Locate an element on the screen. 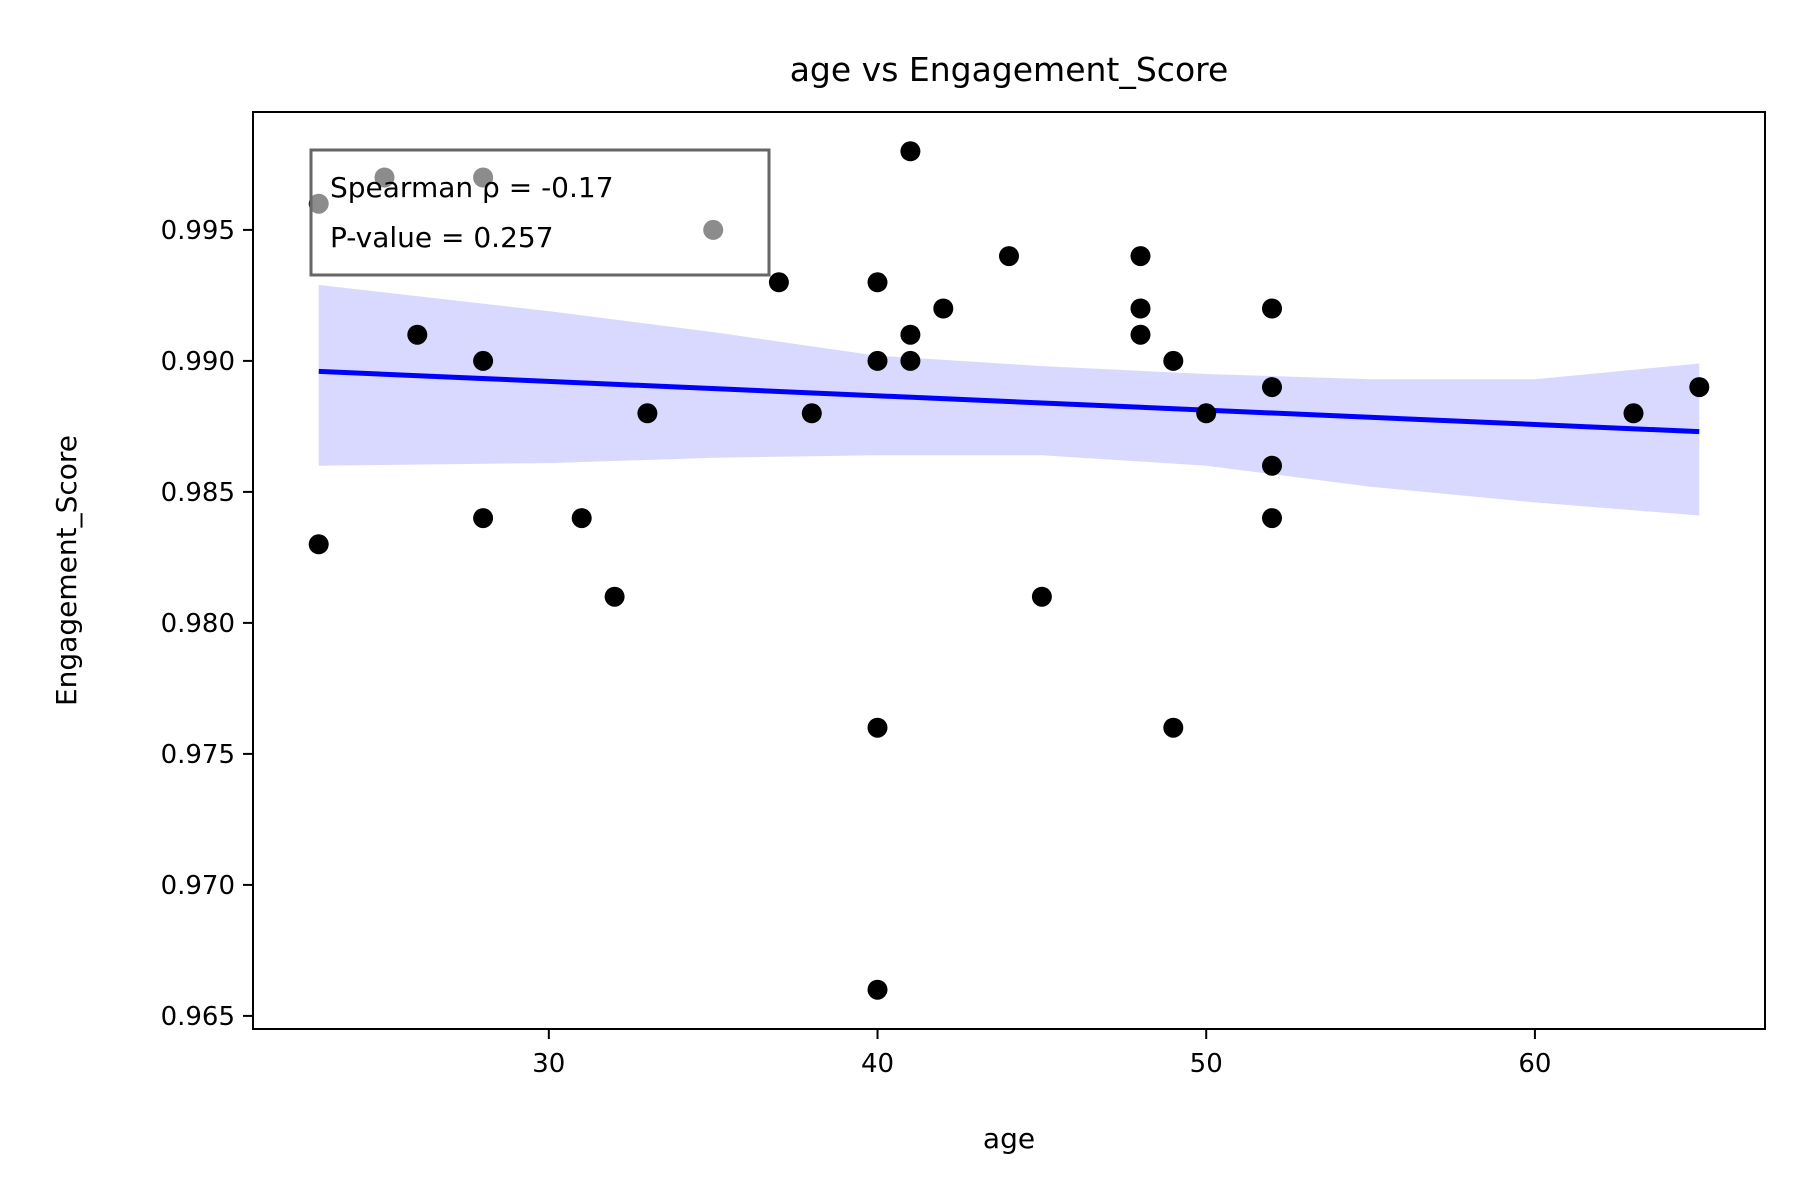 This screenshot has width=1800, height=1200. y-tick-label: 0.965 is located at coordinates (198, 1017).